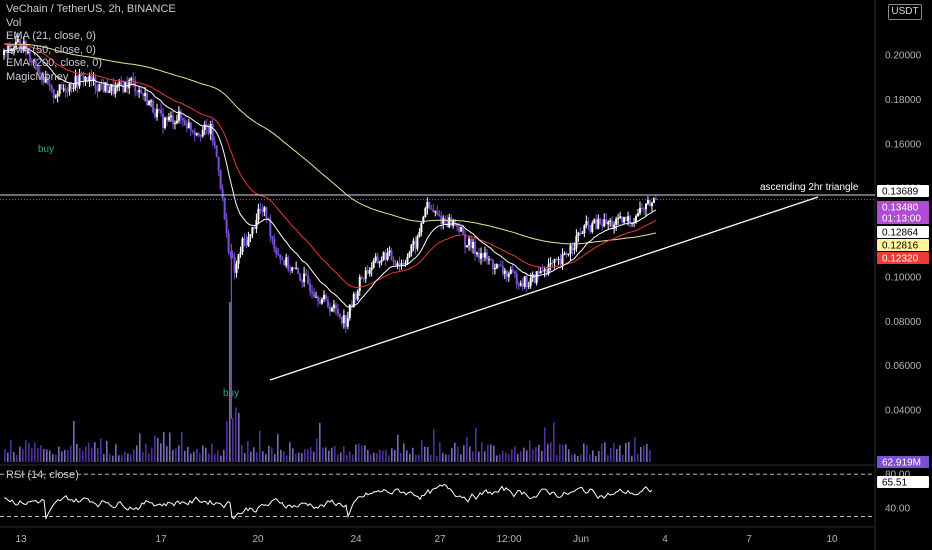 The width and height of the screenshot is (932, 550). What do you see at coordinates (356, 539) in the screenshot?
I see `time-tick-label: 24` at bounding box center [356, 539].